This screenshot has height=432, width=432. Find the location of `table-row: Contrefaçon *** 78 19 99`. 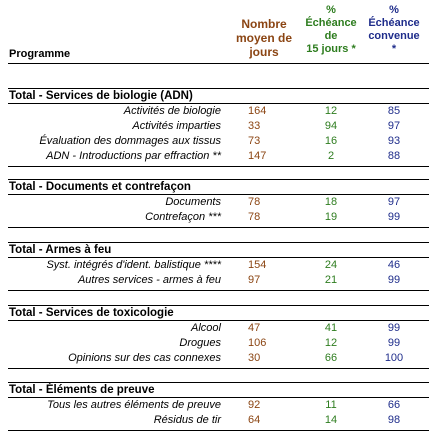

table-row: Contrefaçon *** 78 19 99 is located at coordinates (216, 217).